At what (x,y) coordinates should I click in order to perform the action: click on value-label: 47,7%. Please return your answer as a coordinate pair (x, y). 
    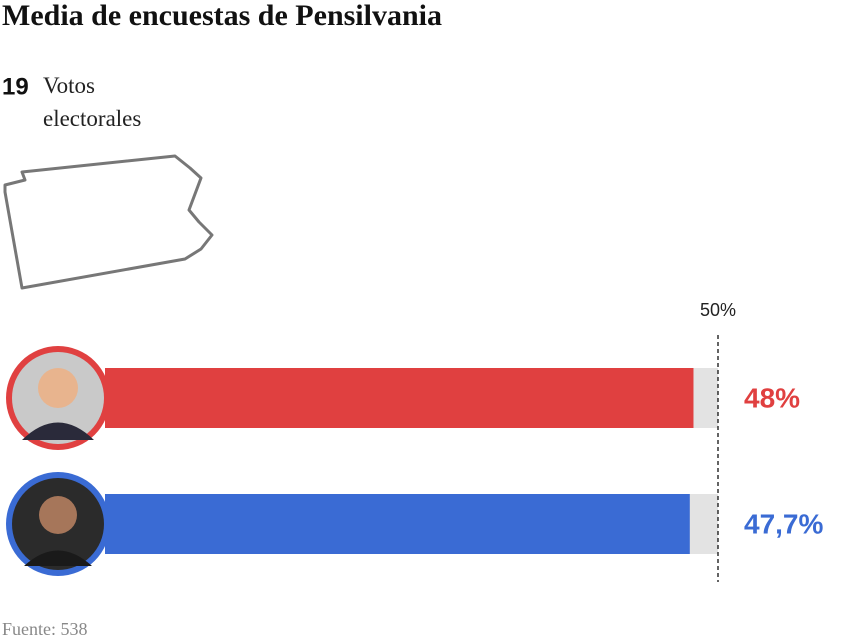
    Looking at the image, I should click on (783, 523).